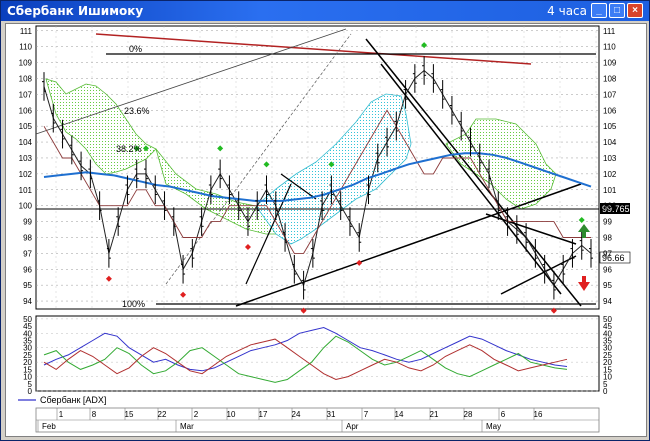 The image size is (650, 441). I want to click on fib-label-236: 23.6%, so click(137, 111).